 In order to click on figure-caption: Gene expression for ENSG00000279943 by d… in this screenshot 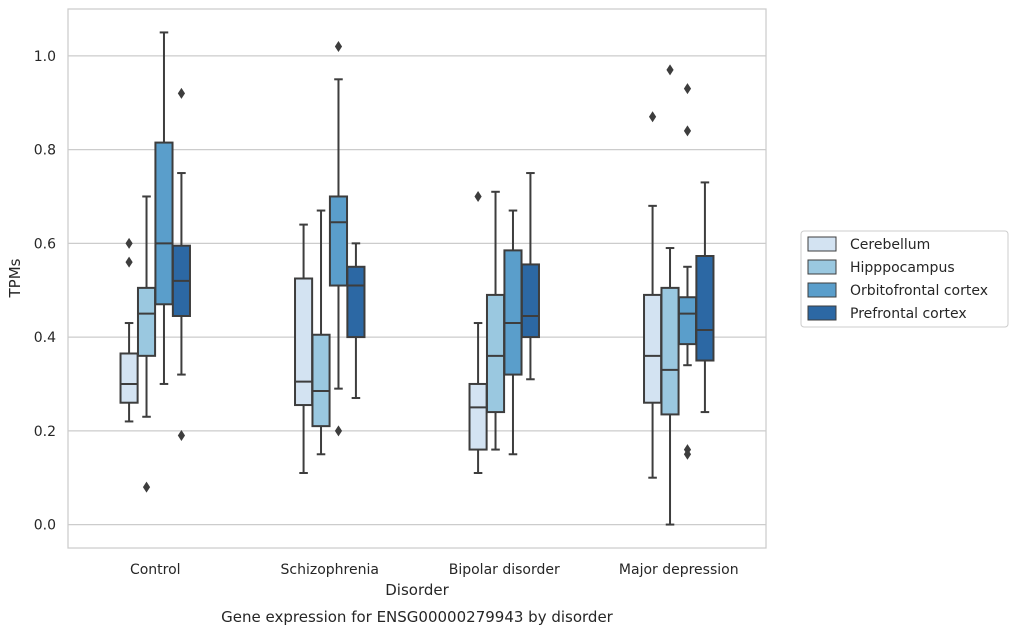, I will do `click(417, 617)`.